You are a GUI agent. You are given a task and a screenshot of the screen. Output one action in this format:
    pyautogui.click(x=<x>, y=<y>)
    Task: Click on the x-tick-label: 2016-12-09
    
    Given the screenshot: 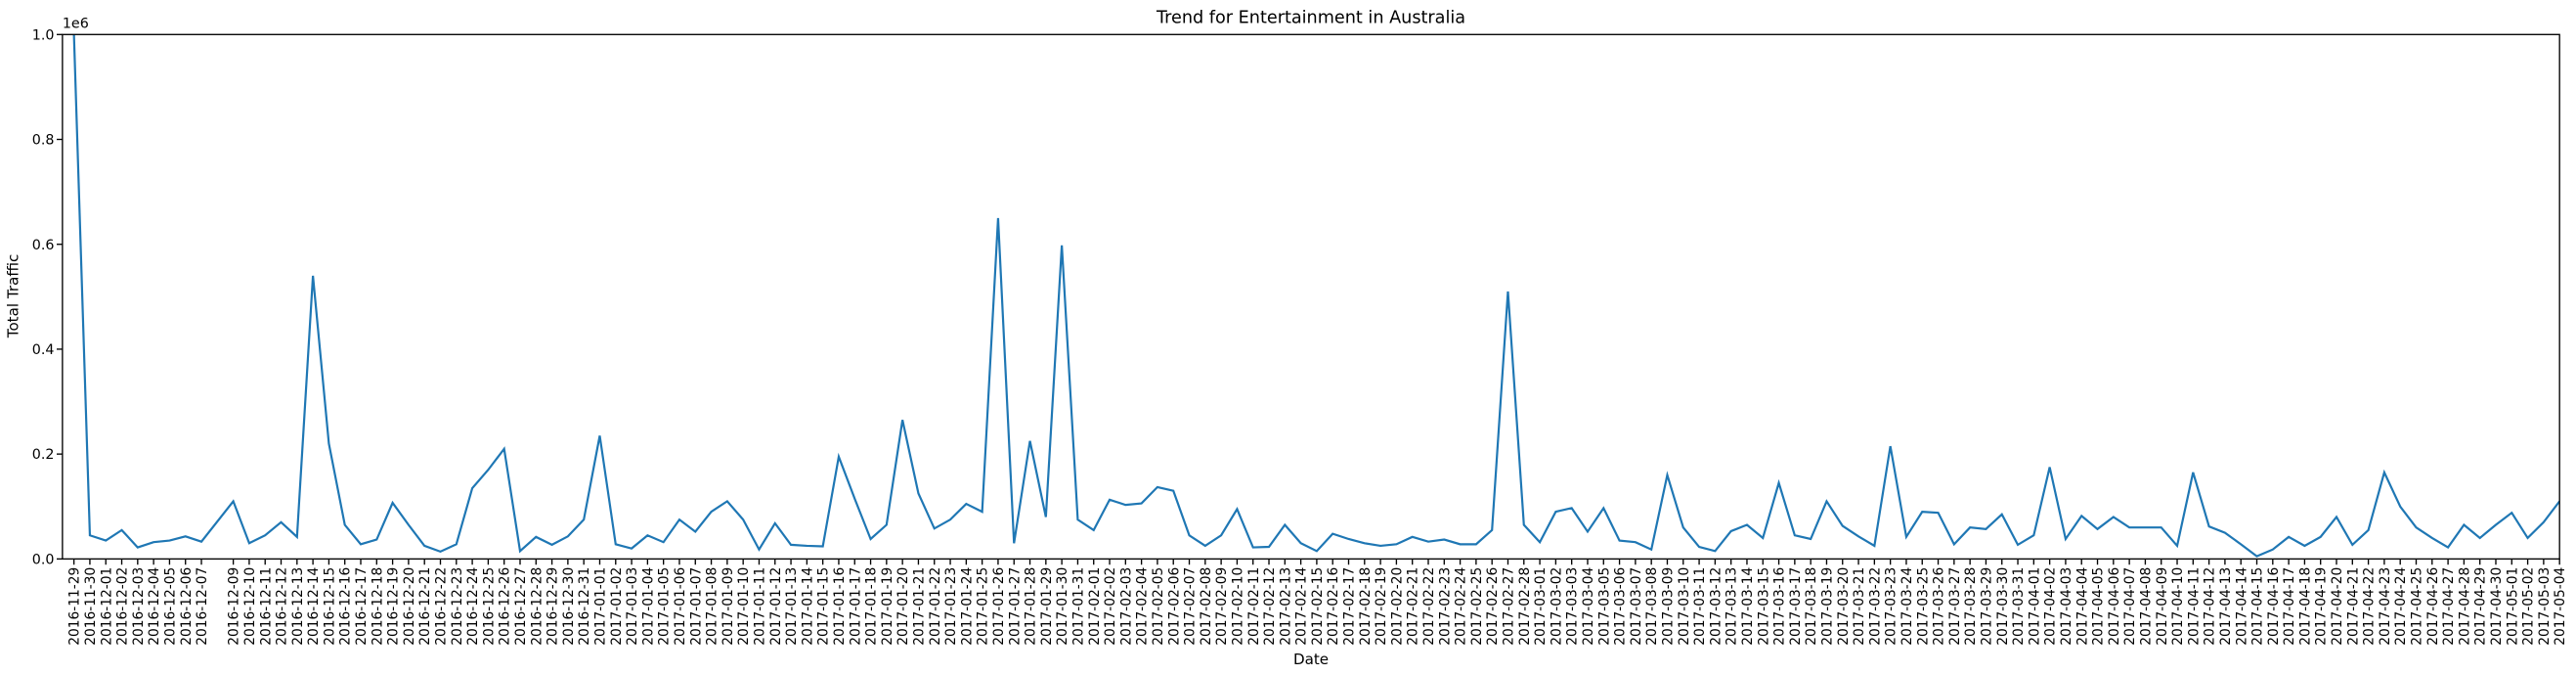 What is the action you would take?
    pyautogui.click(x=234, y=606)
    